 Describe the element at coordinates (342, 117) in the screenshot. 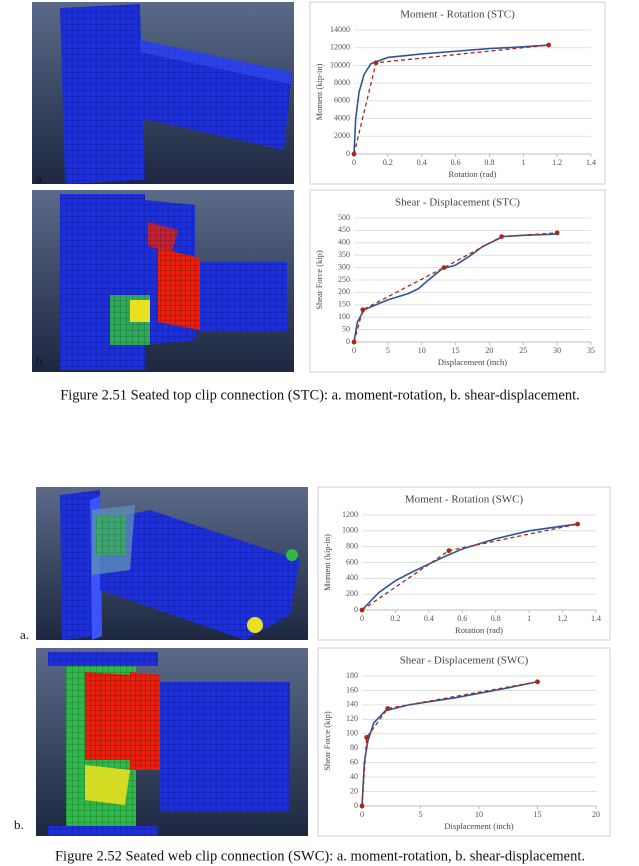

I see `y-tick-label: 4000` at that location.